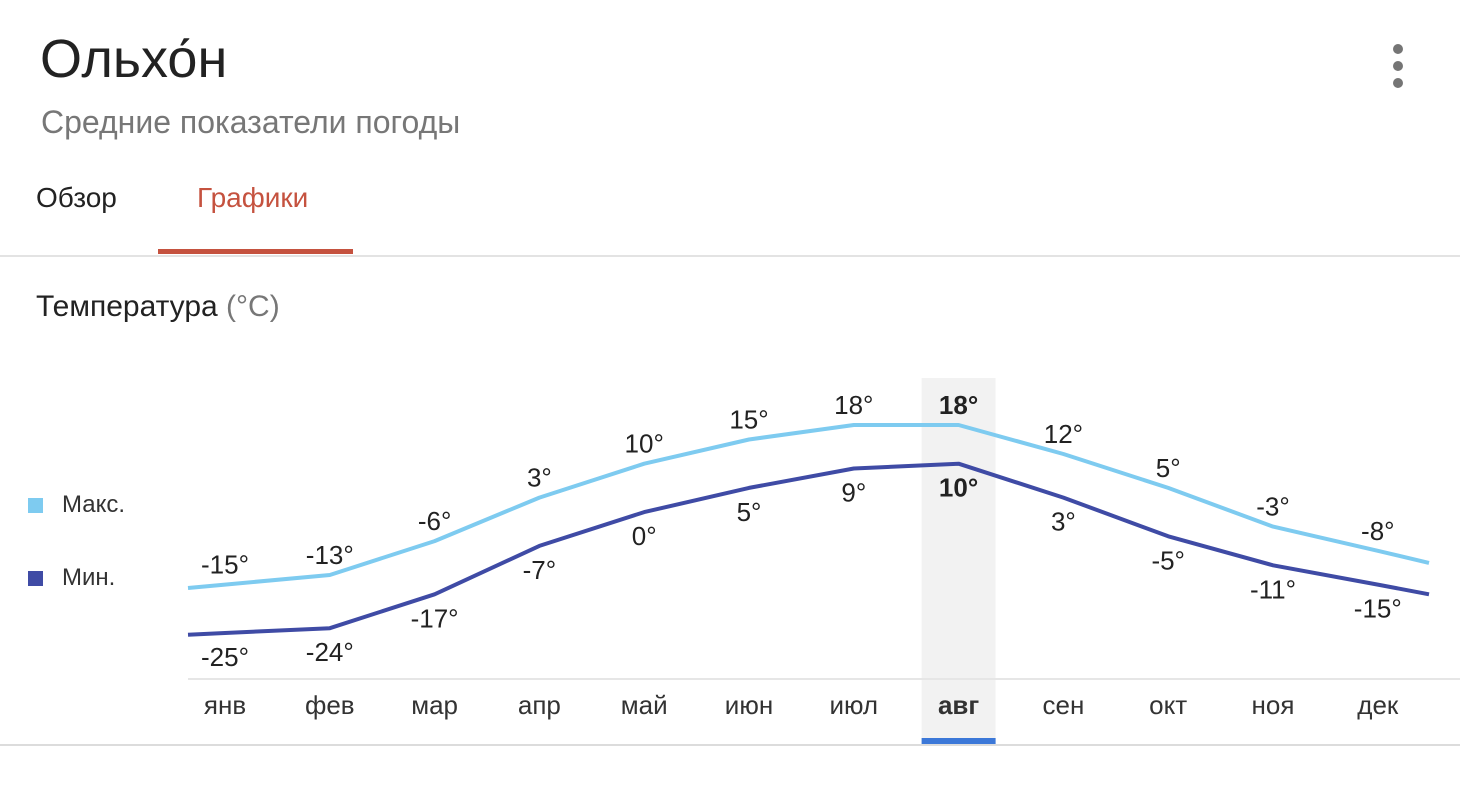 The height and width of the screenshot is (794, 1460). What do you see at coordinates (1063, 522) in the screenshot?
I see `data-label-min: 3°` at bounding box center [1063, 522].